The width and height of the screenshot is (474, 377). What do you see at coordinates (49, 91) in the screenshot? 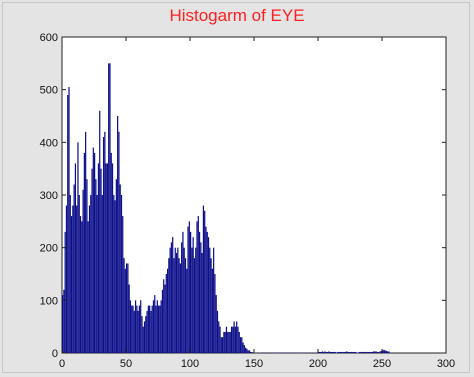
I see `y-tick-label: 500` at bounding box center [49, 91].